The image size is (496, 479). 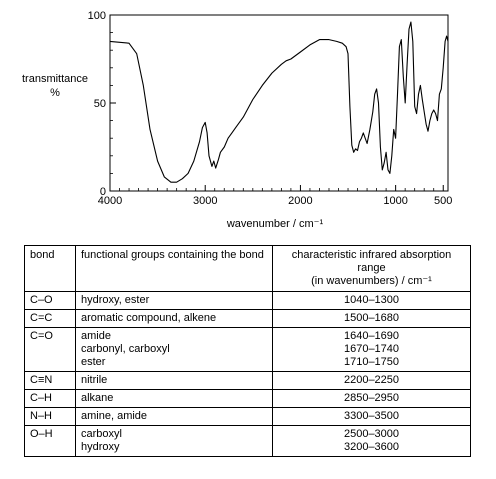 I want to click on absorption-range: 1040–1300, so click(x=371, y=300).